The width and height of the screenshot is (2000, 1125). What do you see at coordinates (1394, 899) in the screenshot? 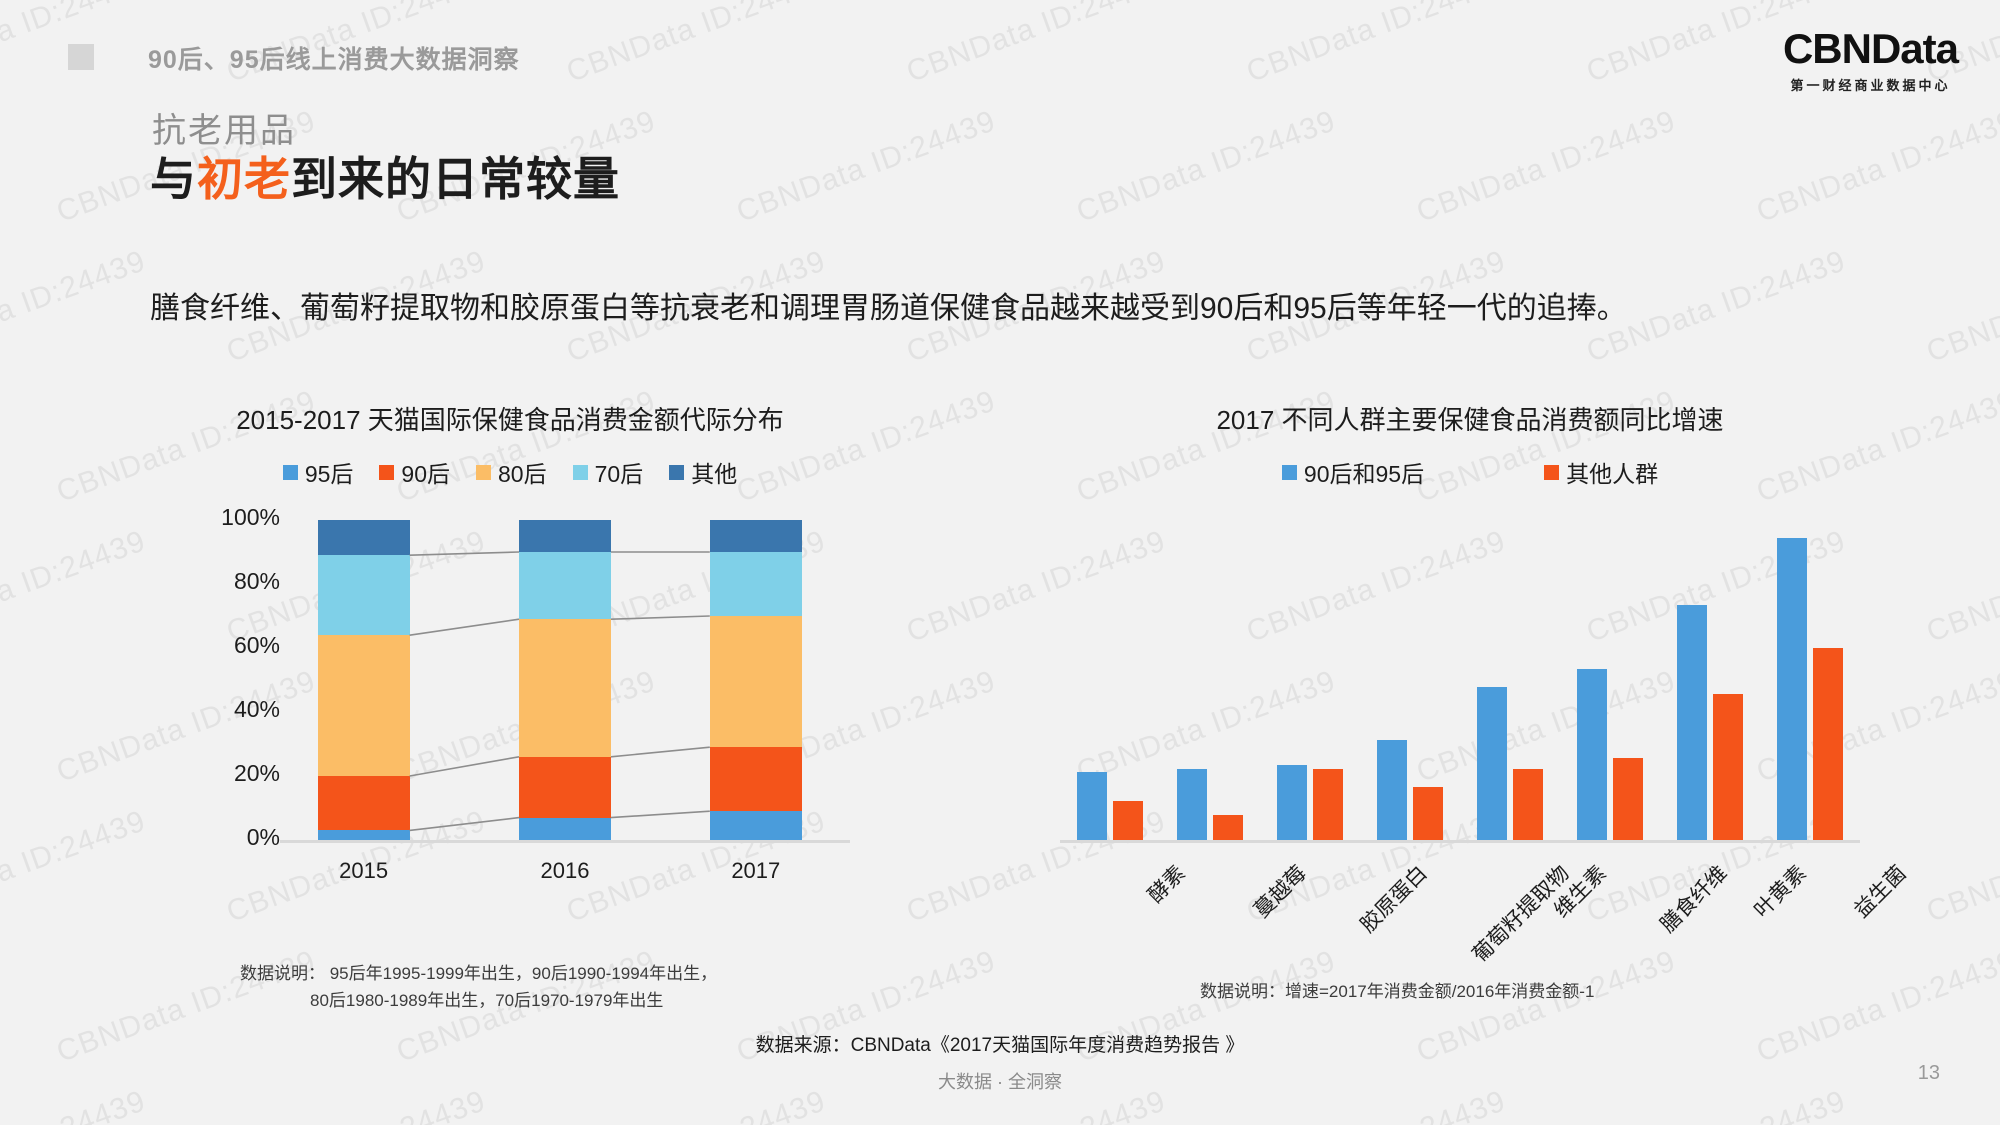
I see `right-x-label: 胶原蛋白` at bounding box center [1394, 899].